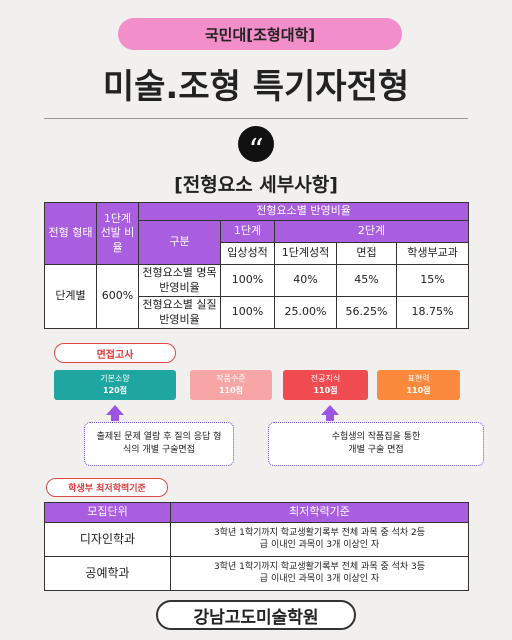  I want to click on divider, so click(256, 118).